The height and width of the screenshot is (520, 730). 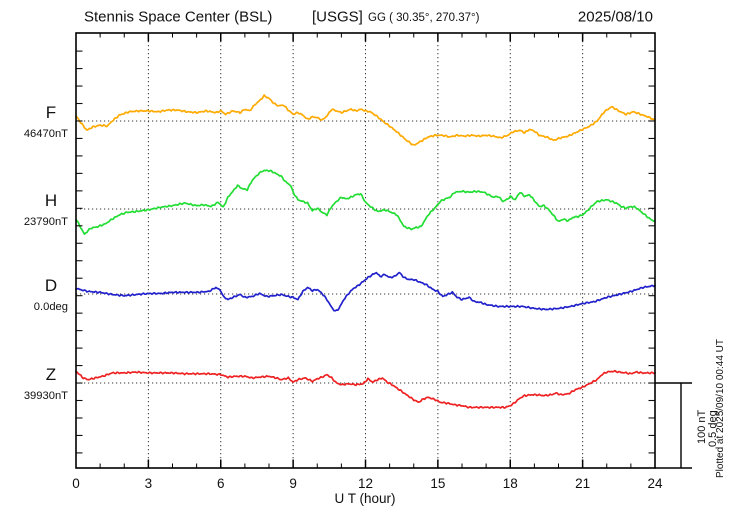 What do you see at coordinates (365, 291) in the screenshot?
I see `trace-D` at bounding box center [365, 291].